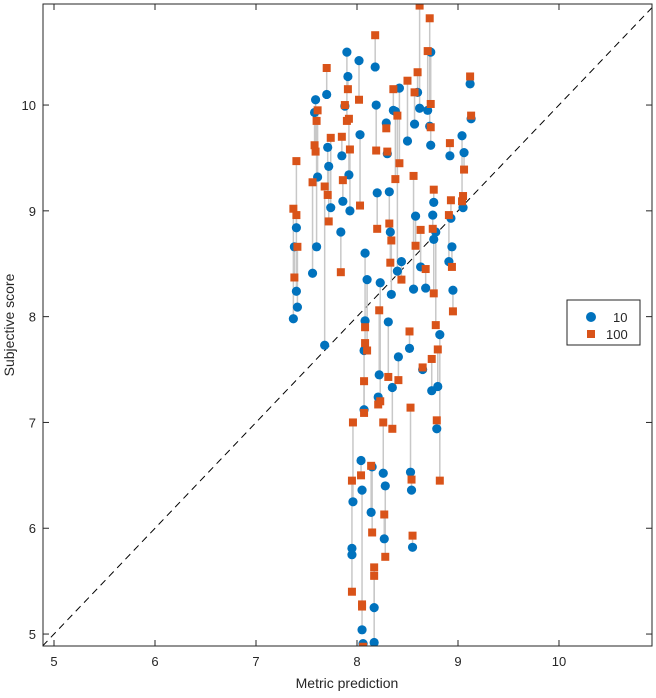  Describe the element at coordinates (457, 661) in the screenshot. I see `x-tick-label: 9` at that location.